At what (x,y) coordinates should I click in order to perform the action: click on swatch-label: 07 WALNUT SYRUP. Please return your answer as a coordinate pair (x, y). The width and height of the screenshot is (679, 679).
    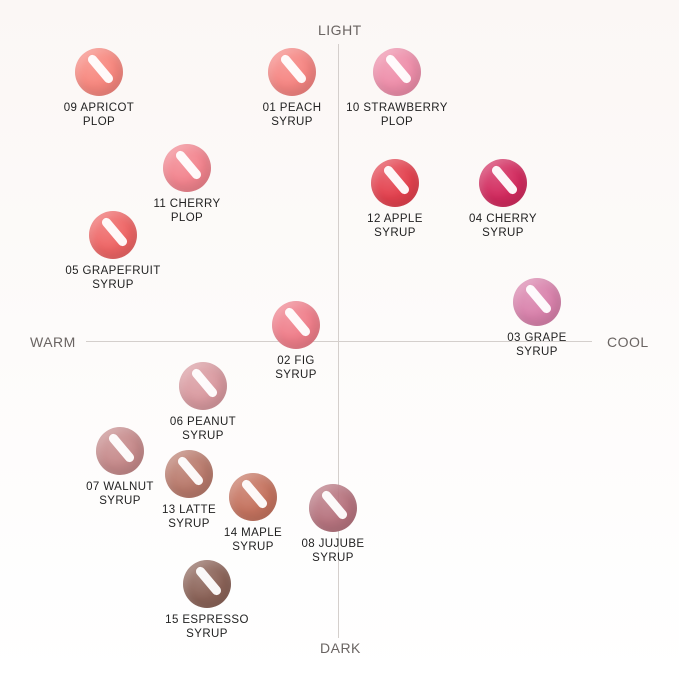
    Looking at the image, I should click on (120, 494).